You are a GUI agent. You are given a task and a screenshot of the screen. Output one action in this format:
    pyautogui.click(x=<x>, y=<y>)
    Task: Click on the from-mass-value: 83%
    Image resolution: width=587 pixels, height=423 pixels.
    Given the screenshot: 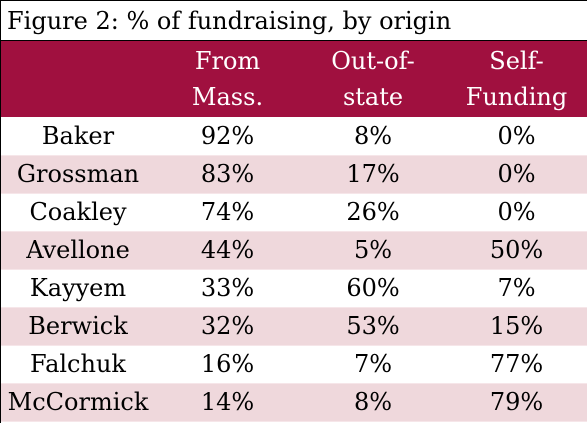 What is the action you would take?
    pyautogui.click(x=227, y=174)
    